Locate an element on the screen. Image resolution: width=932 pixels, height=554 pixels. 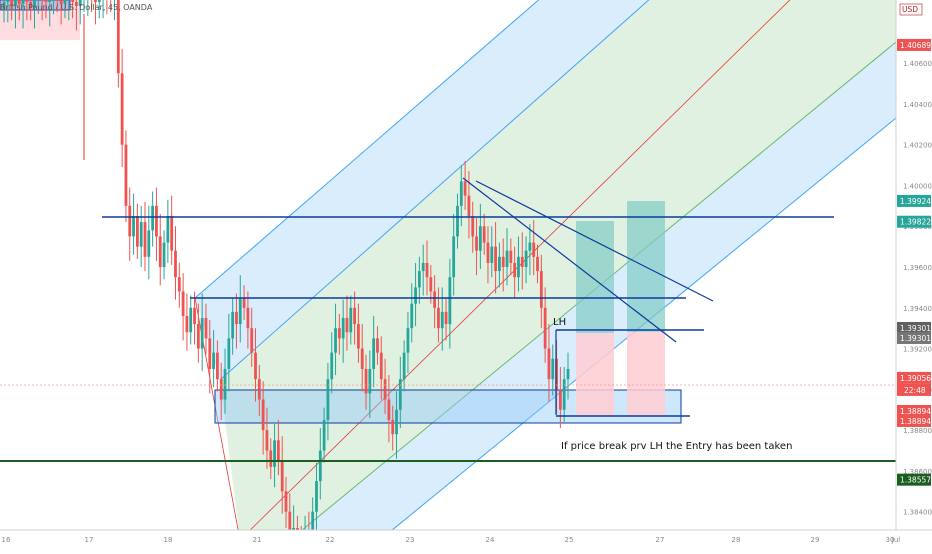
x-tick-label: 24 is located at coordinates (490, 540).